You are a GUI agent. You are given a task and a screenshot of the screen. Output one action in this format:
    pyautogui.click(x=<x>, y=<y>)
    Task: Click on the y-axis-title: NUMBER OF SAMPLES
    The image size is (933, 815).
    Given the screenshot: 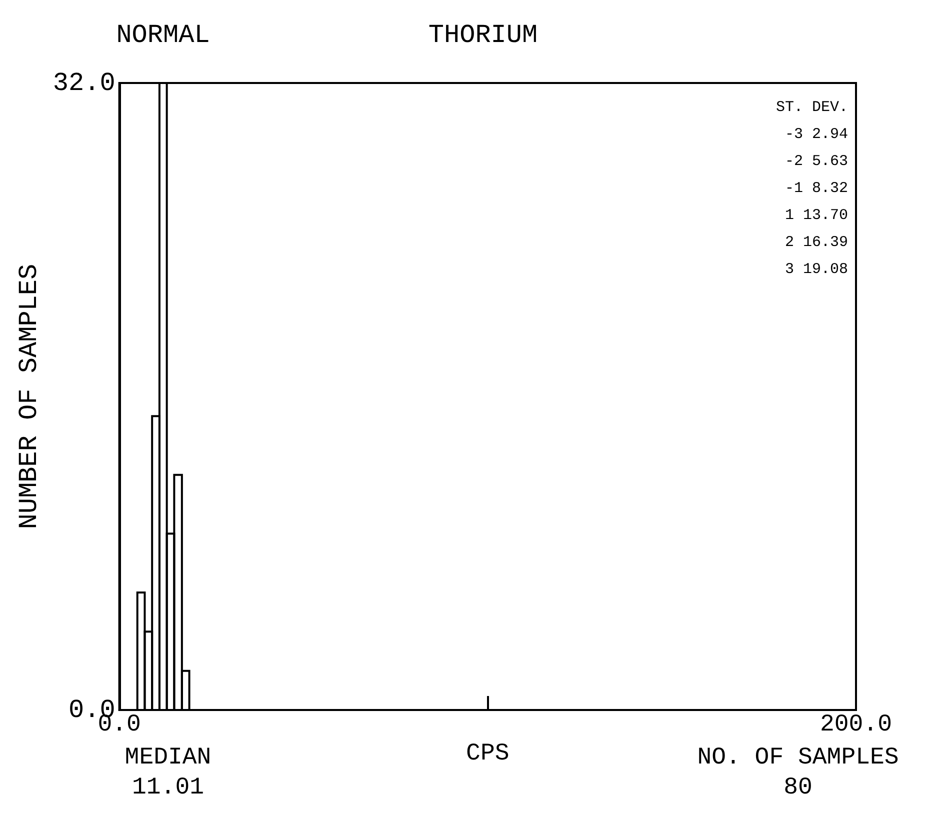 What is the action you would take?
    pyautogui.click(x=29, y=397)
    